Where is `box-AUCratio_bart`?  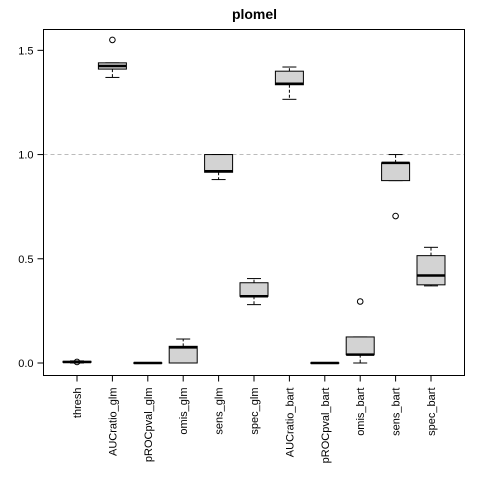 box-AUCratio_bart is located at coordinates (289, 83).